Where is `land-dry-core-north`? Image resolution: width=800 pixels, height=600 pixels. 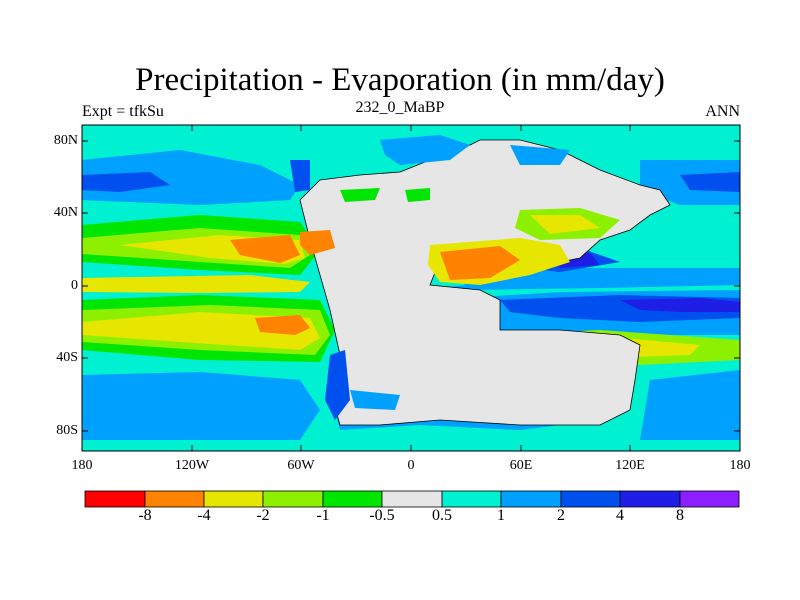
land-dry-core-north is located at coordinates (480, 263).